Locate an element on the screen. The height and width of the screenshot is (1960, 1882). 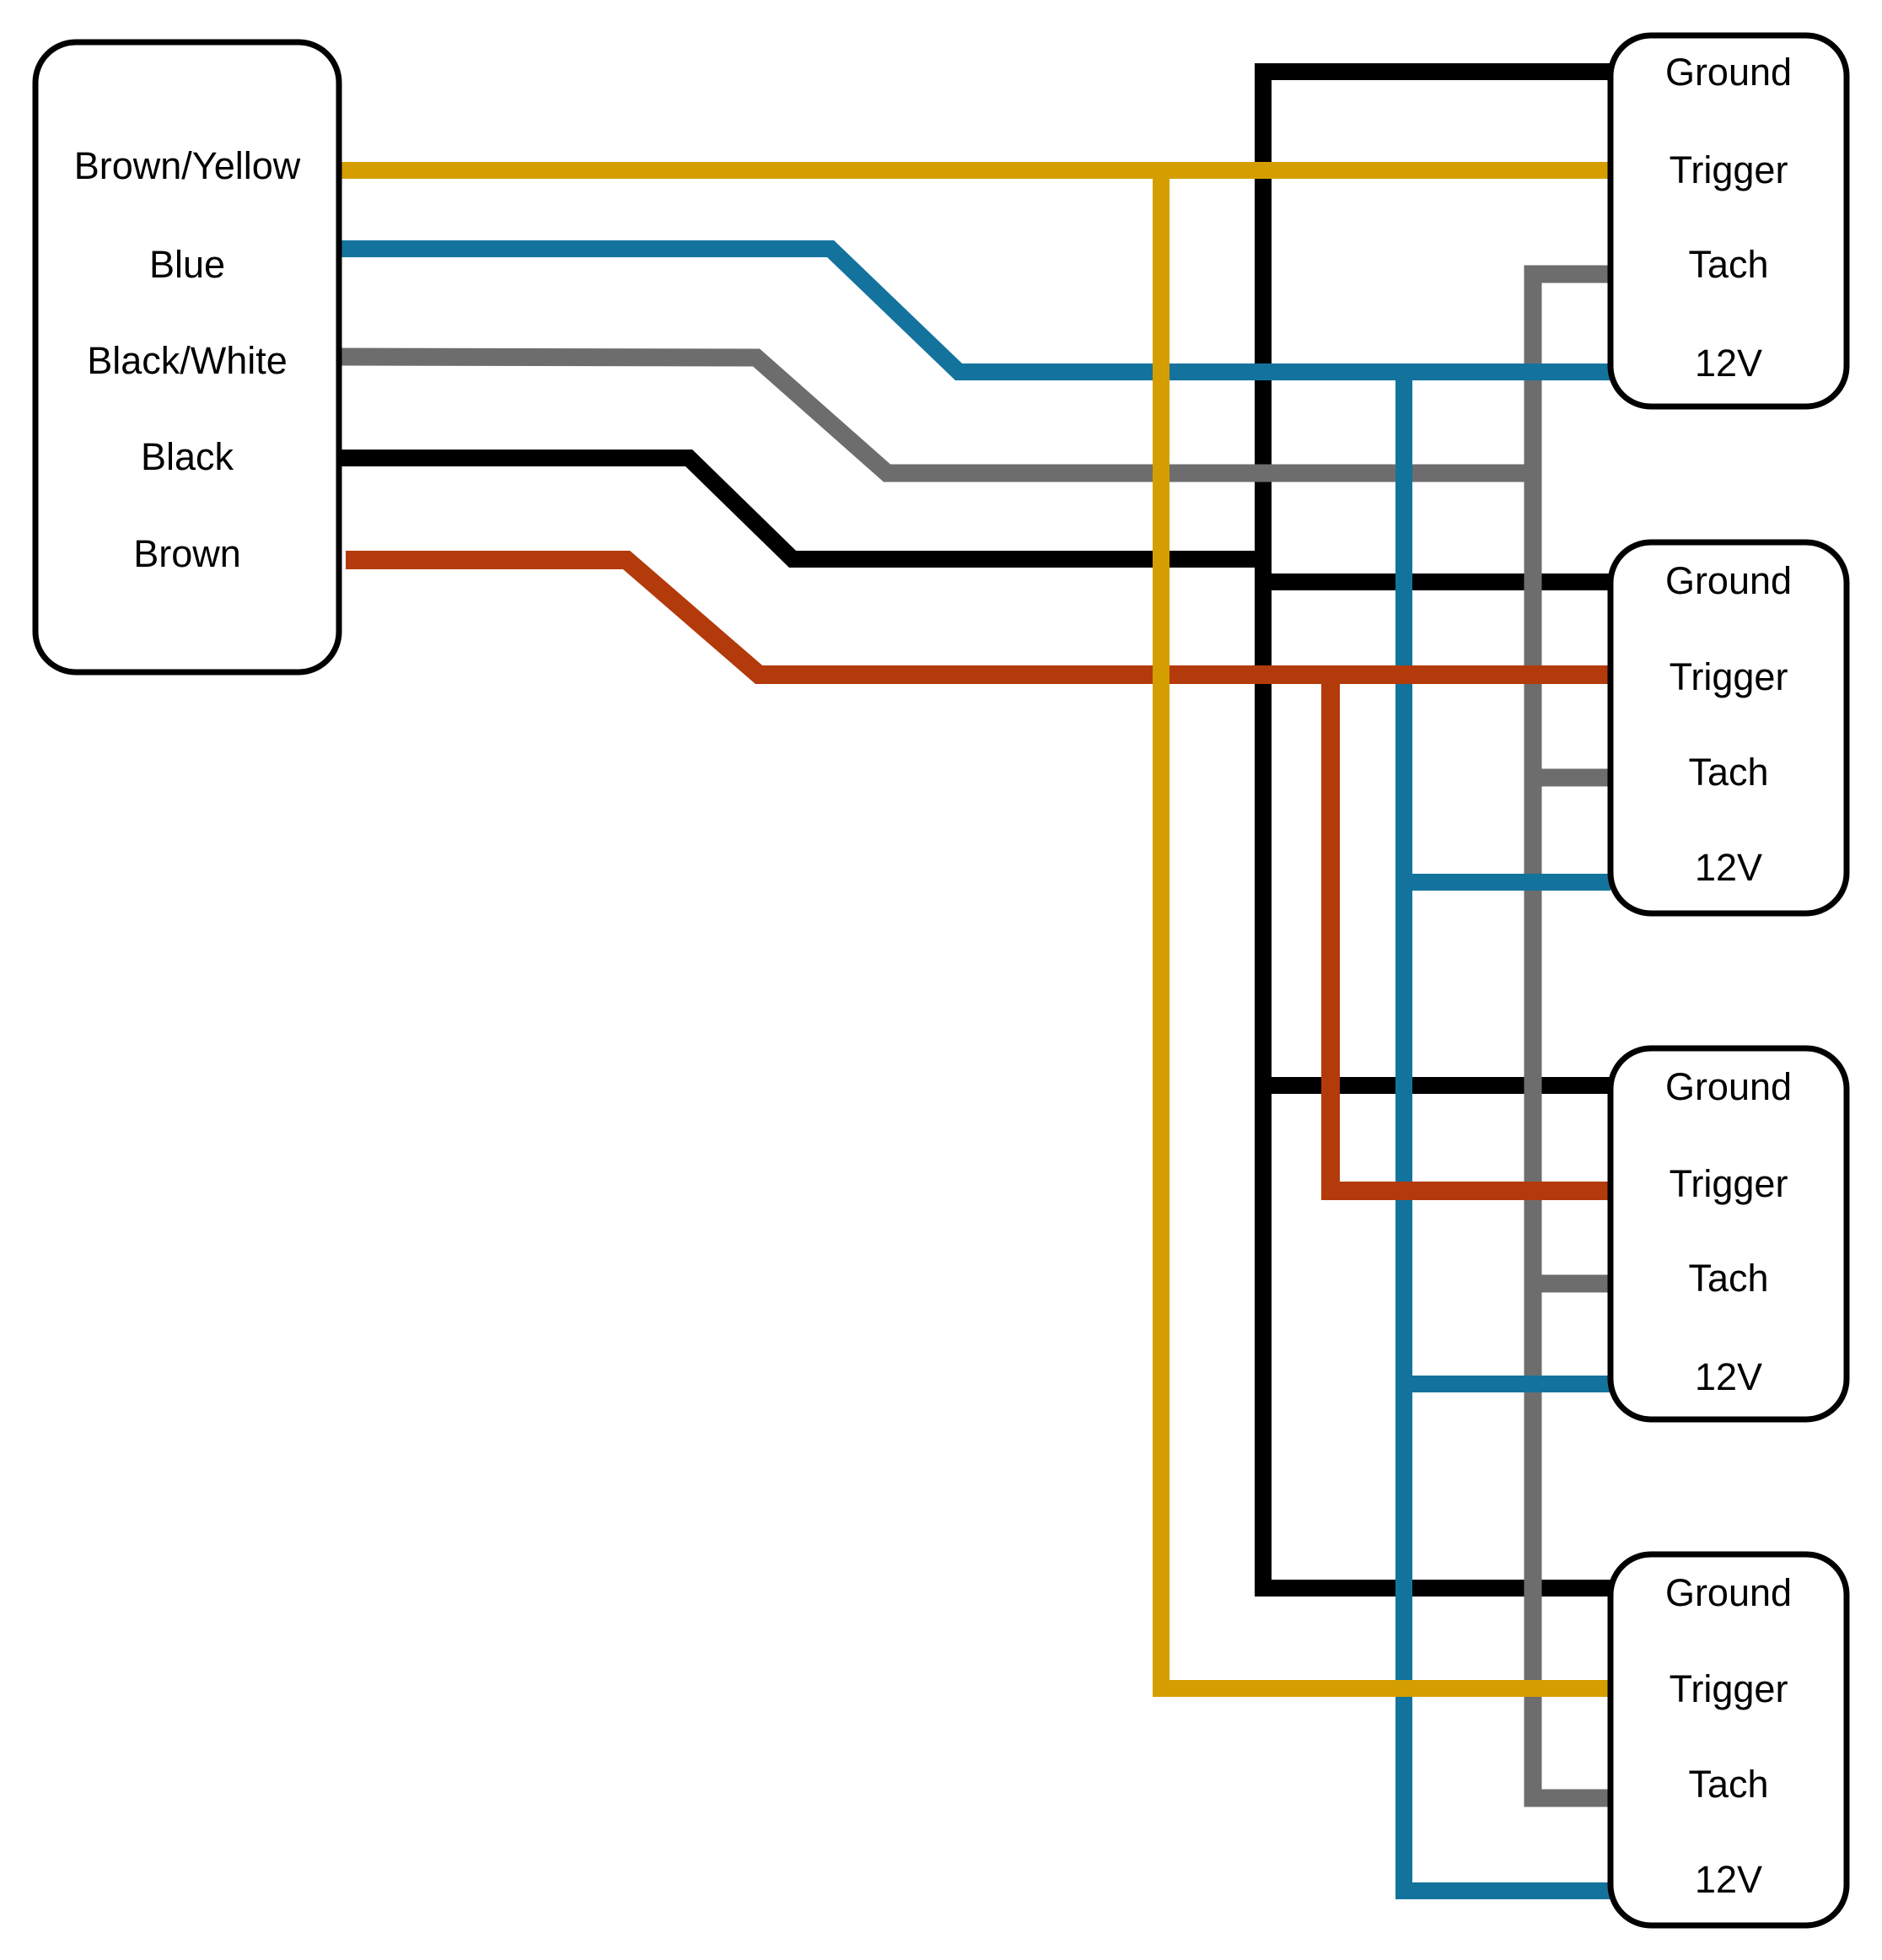
wire-blue-spine is located at coordinates (1502, 1135).